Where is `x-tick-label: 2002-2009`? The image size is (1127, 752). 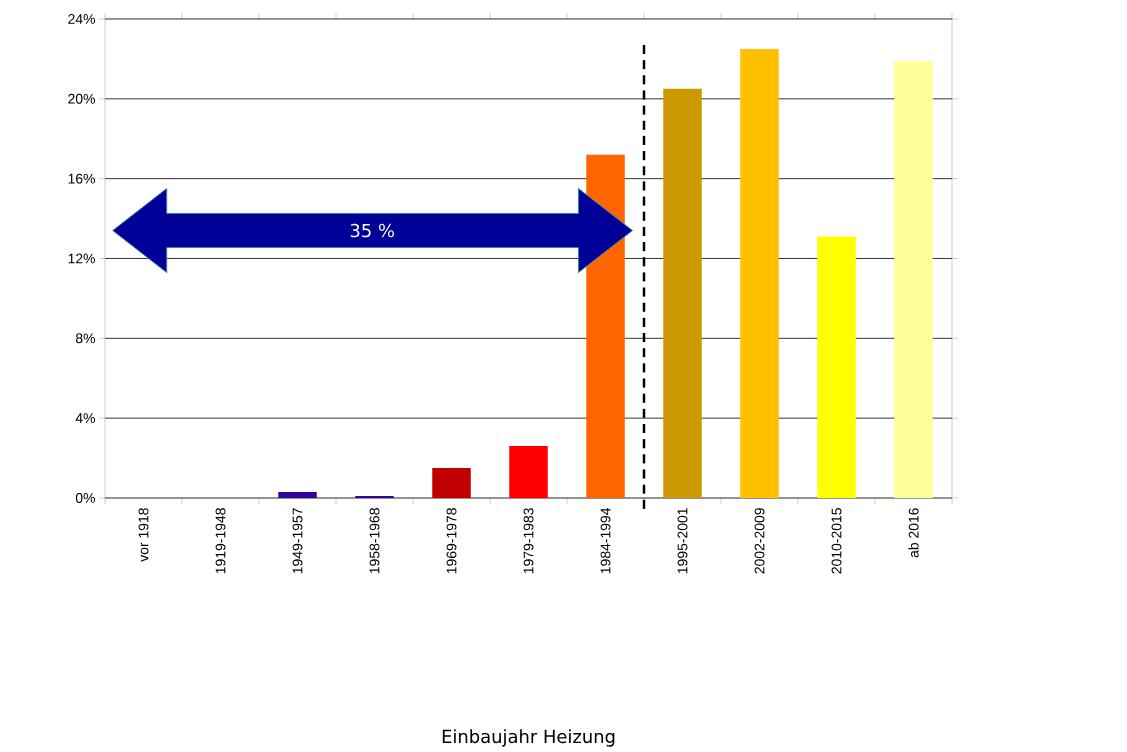
x-tick-label: 2002-2009 is located at coordinates (759, 541).